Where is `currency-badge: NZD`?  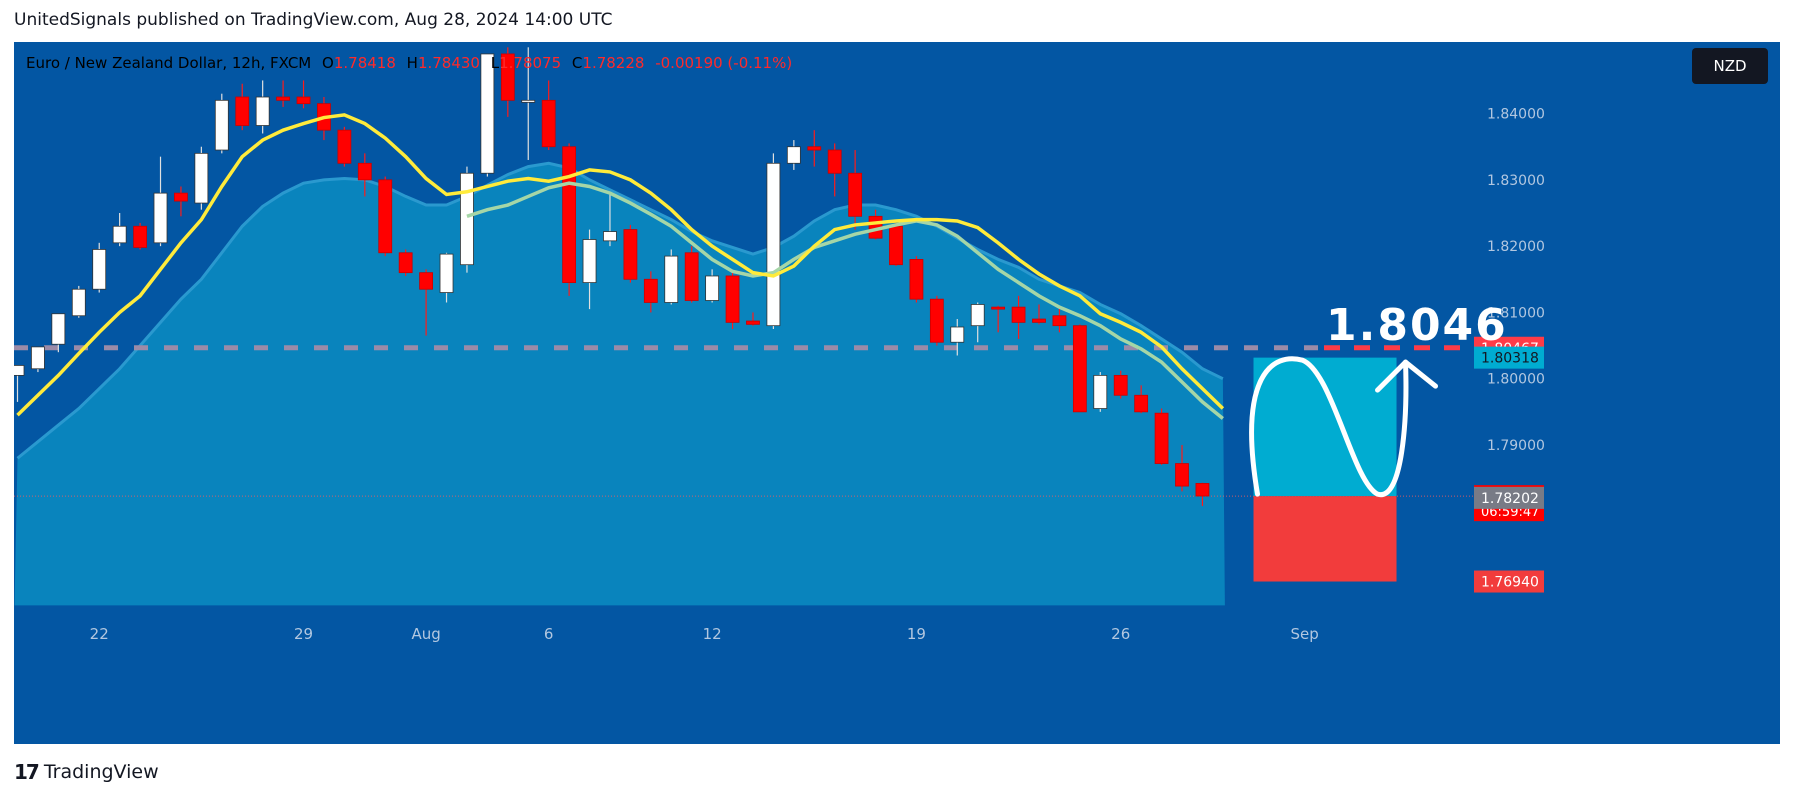
currency-badge: NZD is located at coordinates (1730, 66).